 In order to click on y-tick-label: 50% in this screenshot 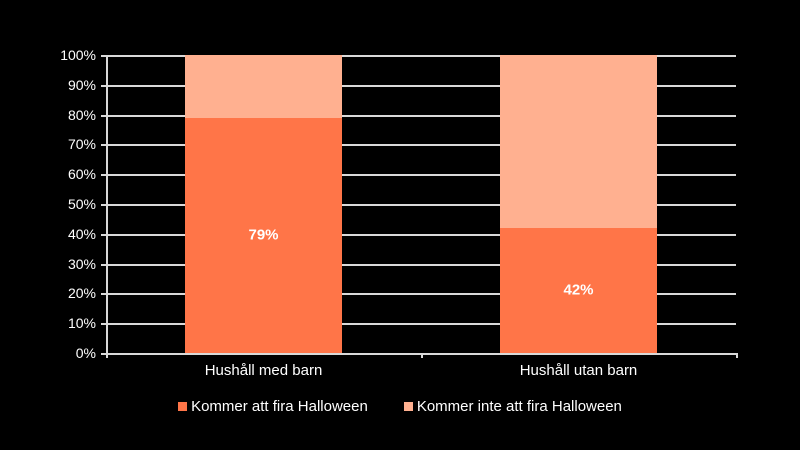, I will do `click(81, 204)`.